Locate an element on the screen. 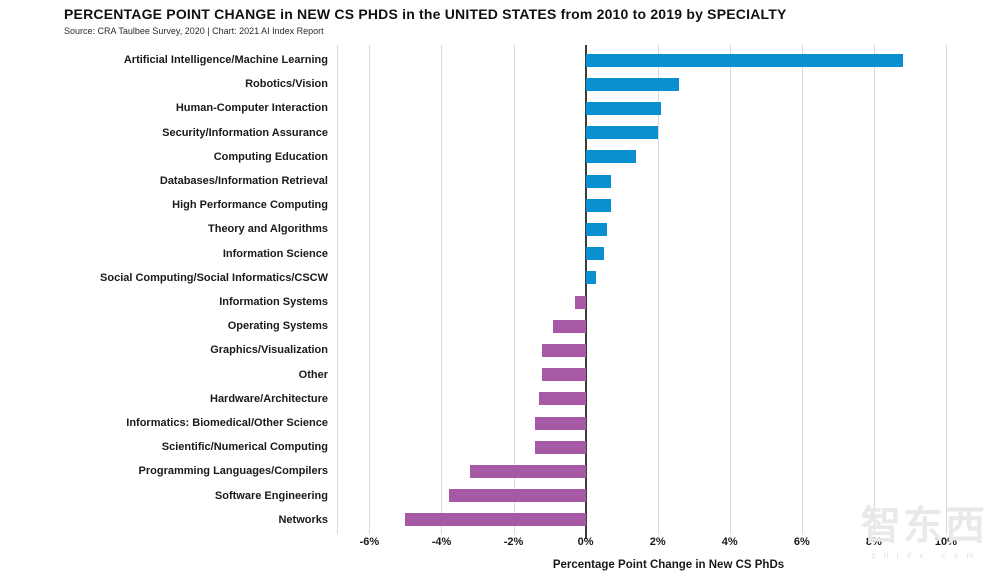 Image resolution: width=1000 pixels, height=585 pixels. x-tick-label: 2% is located at coordinates (657, 542).